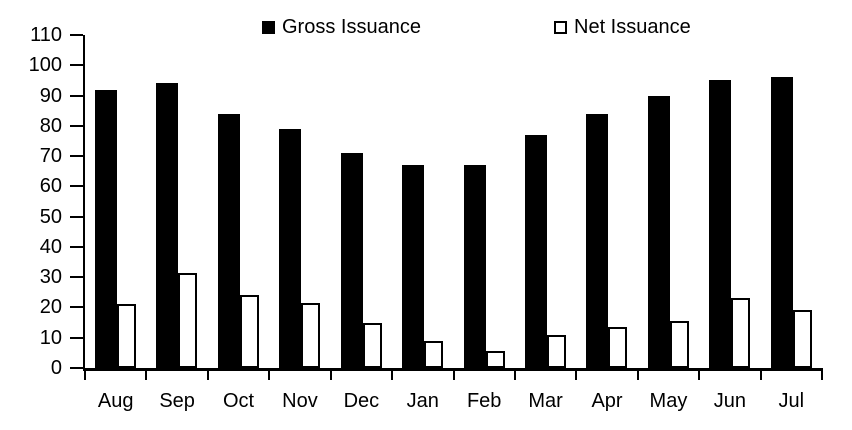  What do you see at coordinates (45, 65) in the screenshot?
I see `y-tick-label-100: 100` at bounding box center [45, 65].